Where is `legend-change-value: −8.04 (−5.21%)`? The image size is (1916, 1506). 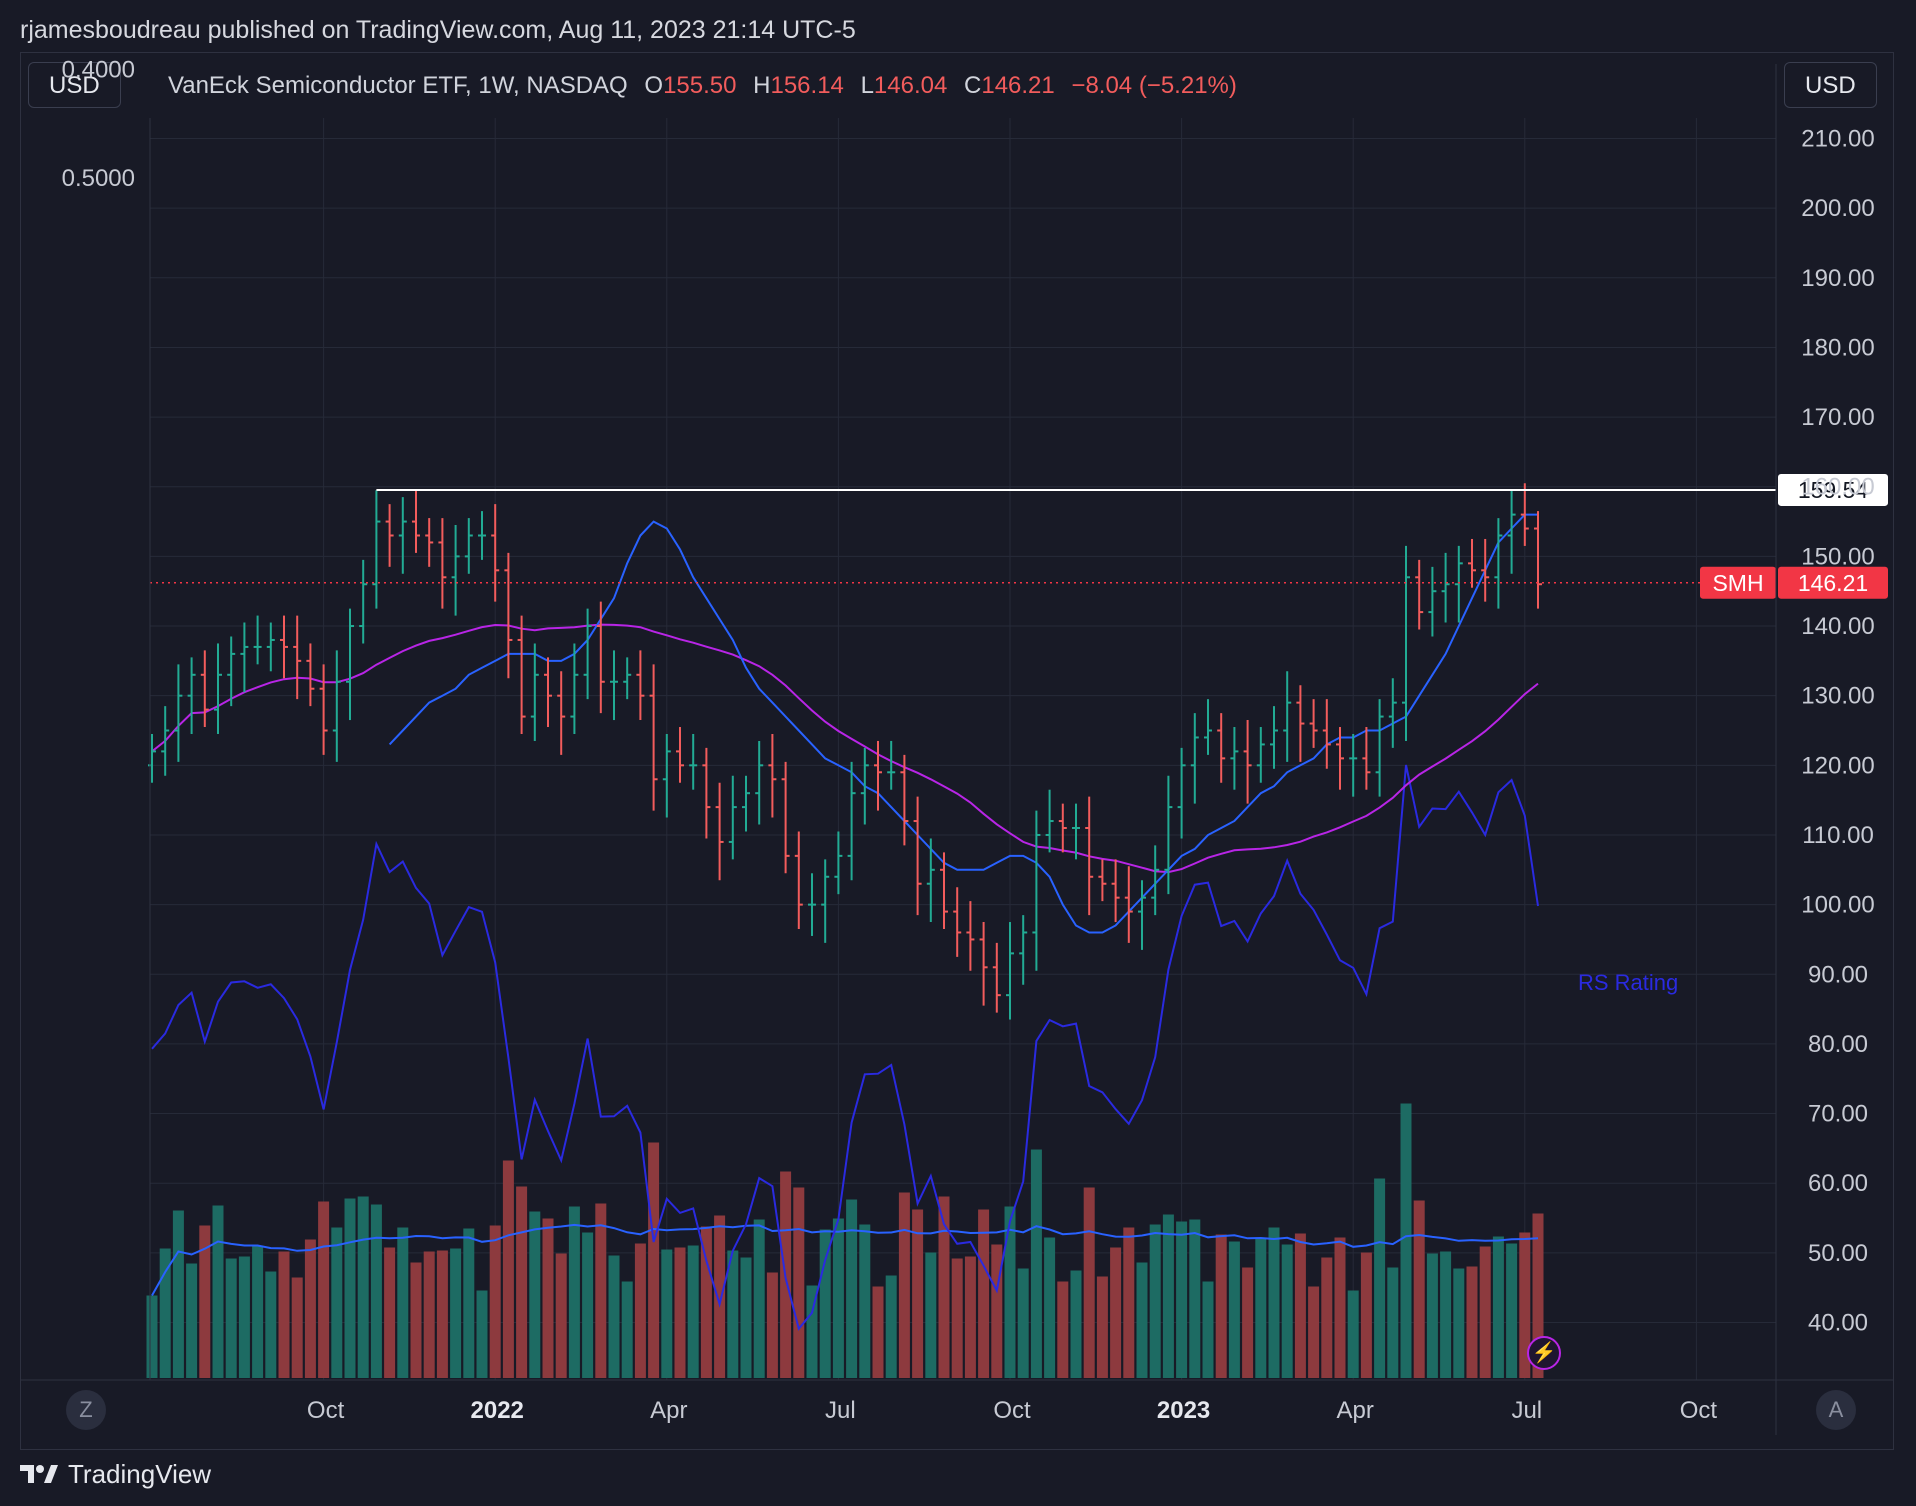 legend-change-value: −8.04 (−5.21%) is located at coordinates (1154, 85).